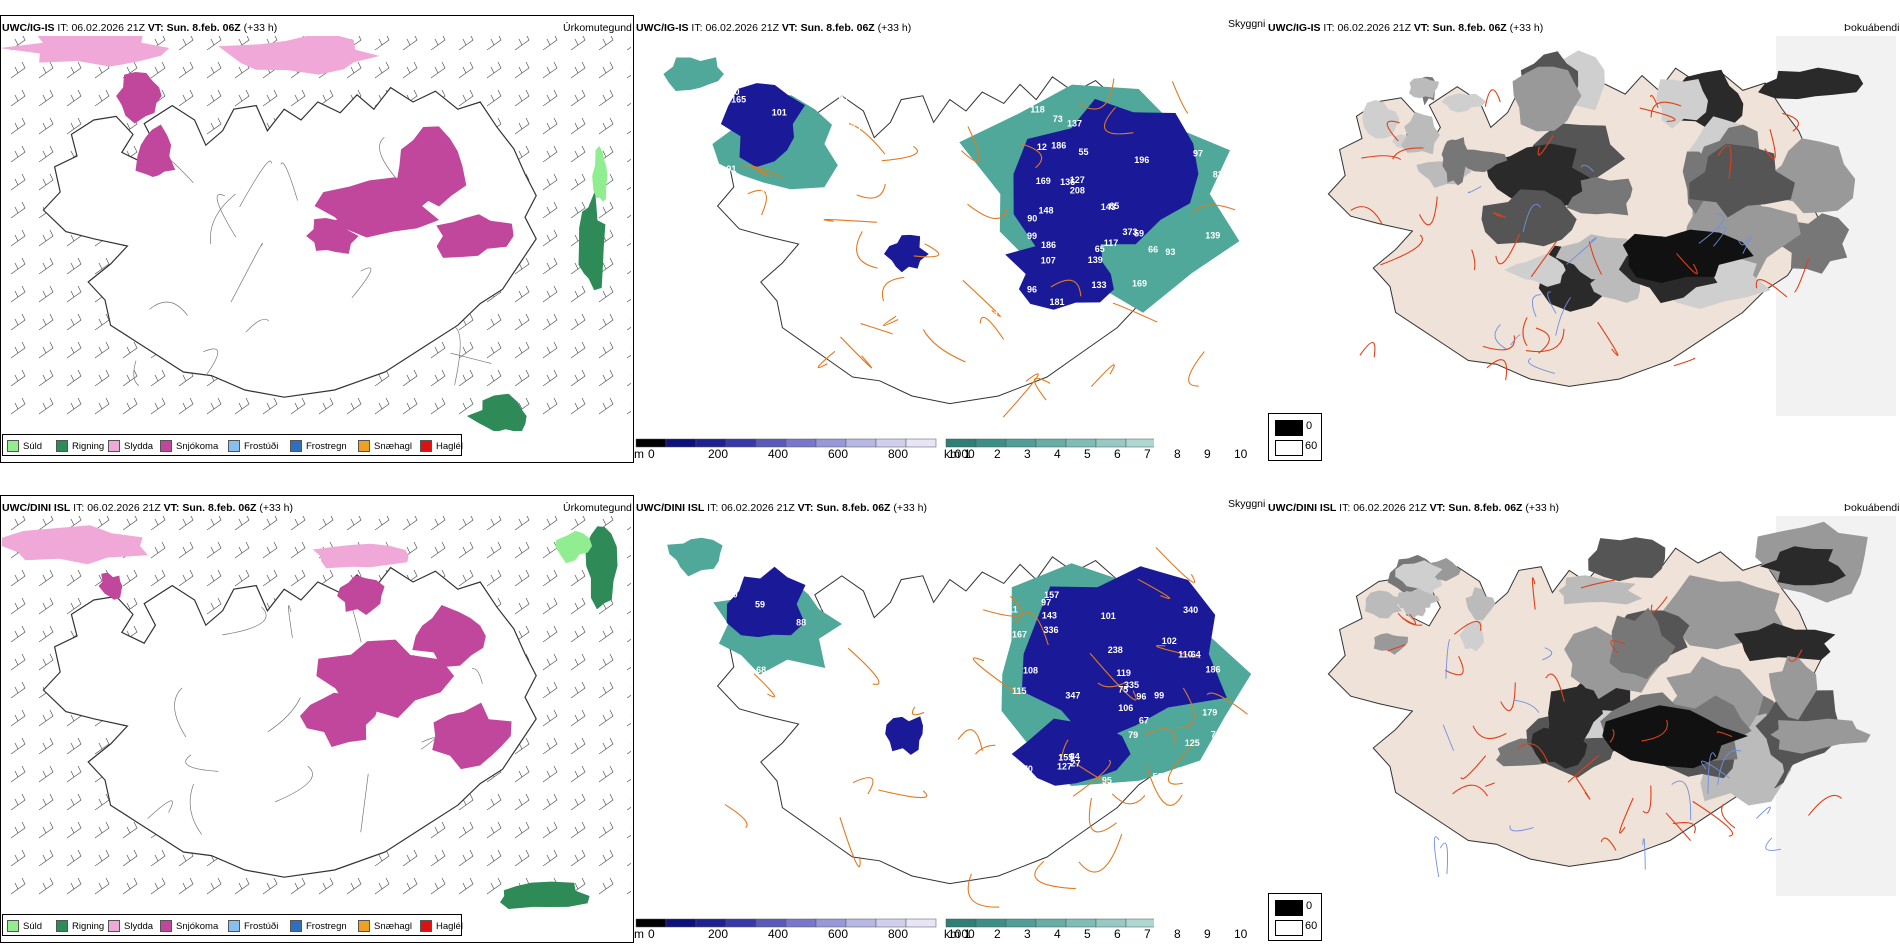 The width and height of the screenshot is (1900, 950). What do you see at coordinates (1084, 152) in the screenshot?
I see `visibility-value: 55` at bounding box center [1084, 152].